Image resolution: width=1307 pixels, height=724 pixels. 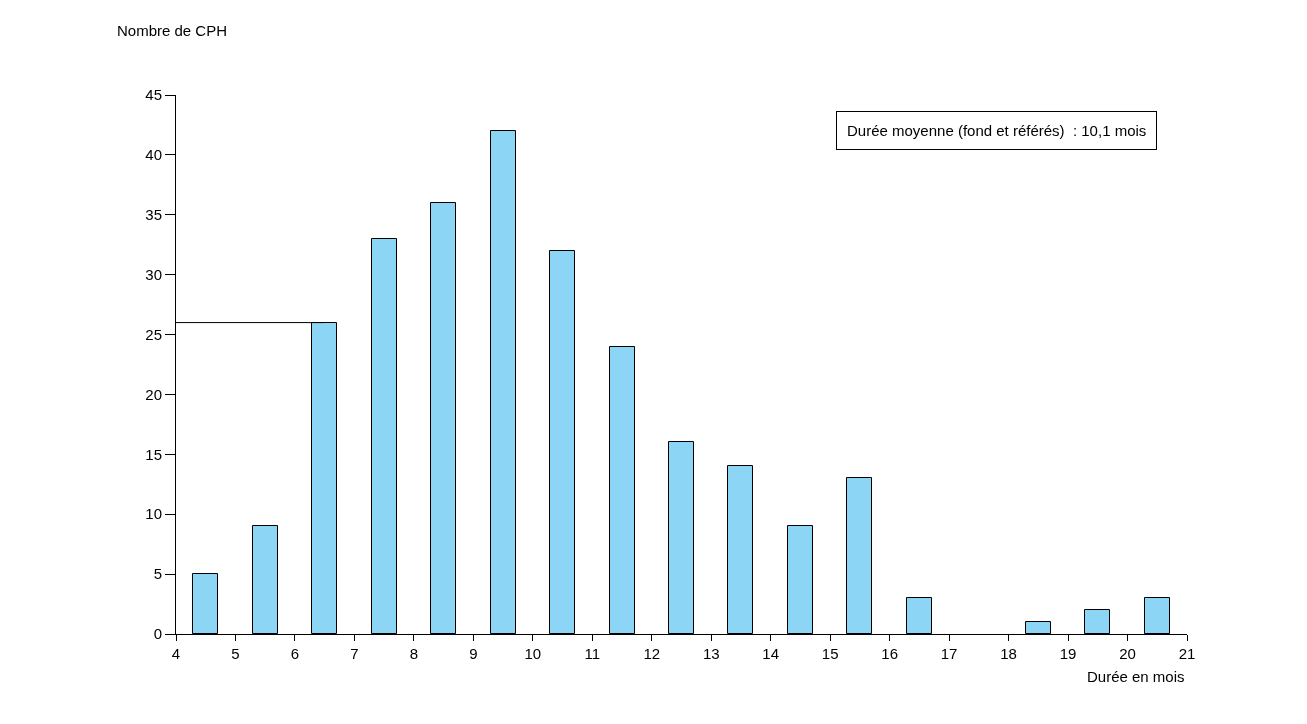 What do you see at coordinates (1008, 653) in the screenshot?
I see `x-tick-label: 18` at bounding box center [1008, 653].